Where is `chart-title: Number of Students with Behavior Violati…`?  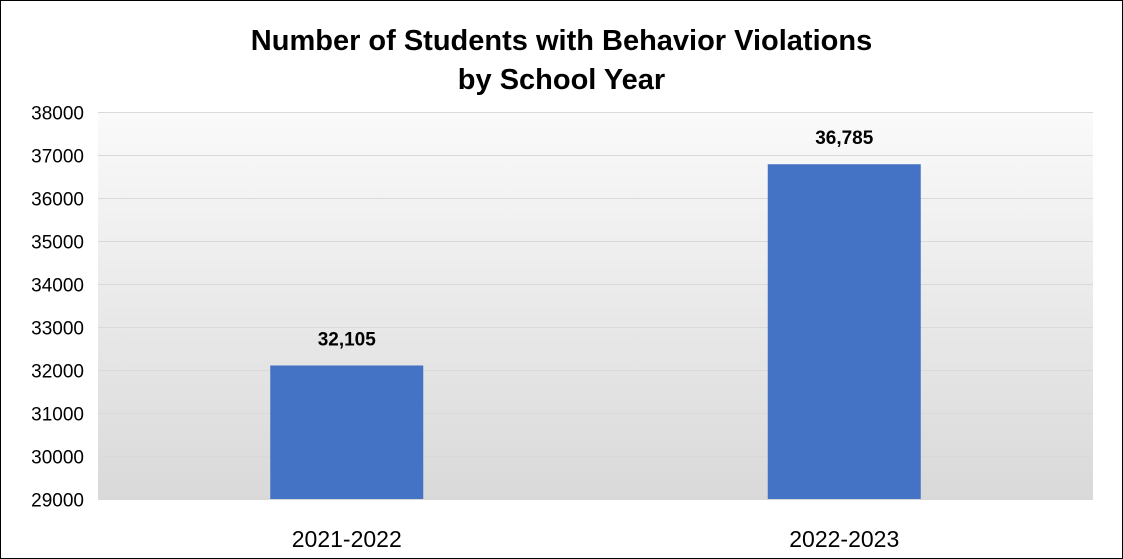
chart-title: Number of Students with Behavior Violati… is located at coordinates (561, 61).